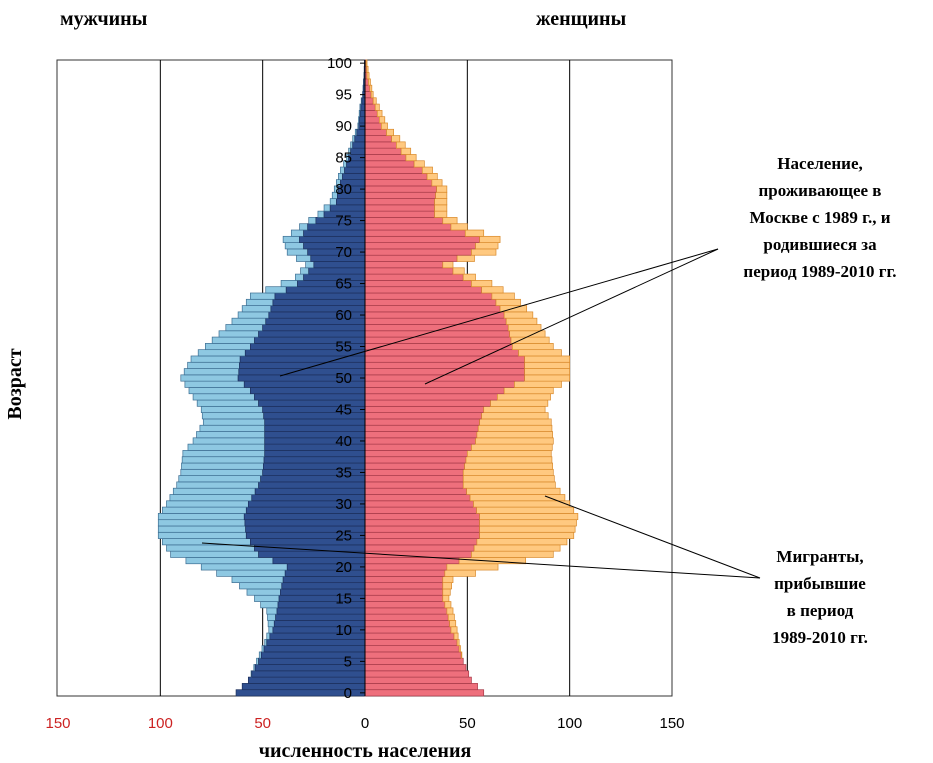 The height and width of the screenshot is (763, 933). What do you see at coordinates (348, 661) in the screenshot?
I see `y-tick-label: 5` at bounding box center [348, 661].